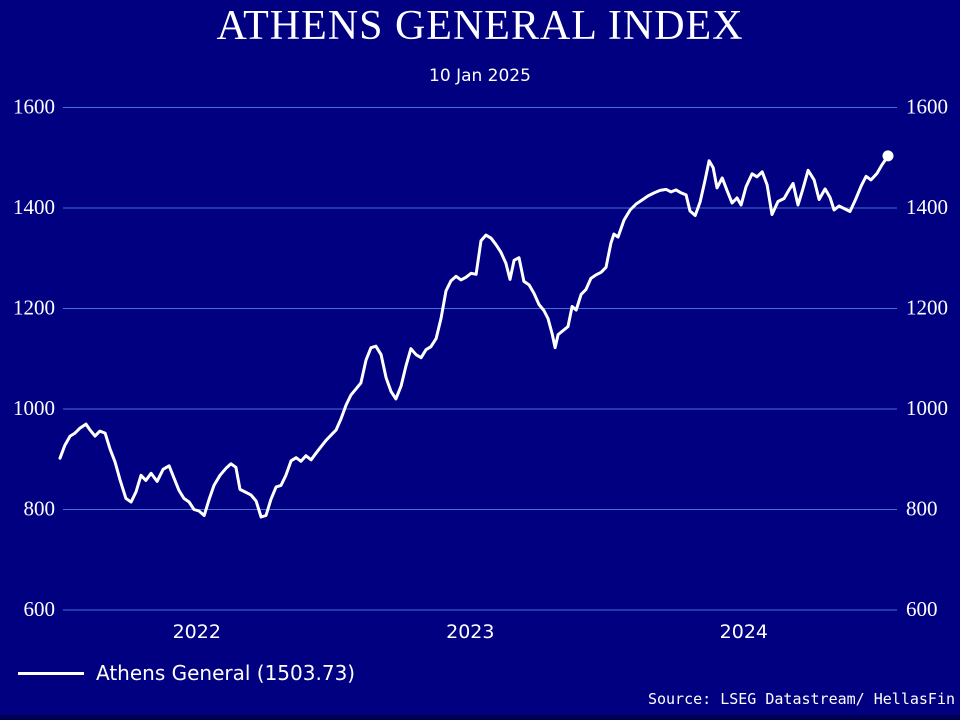  I want to click on y-tick-label-right: 1000, so click(927, 408).